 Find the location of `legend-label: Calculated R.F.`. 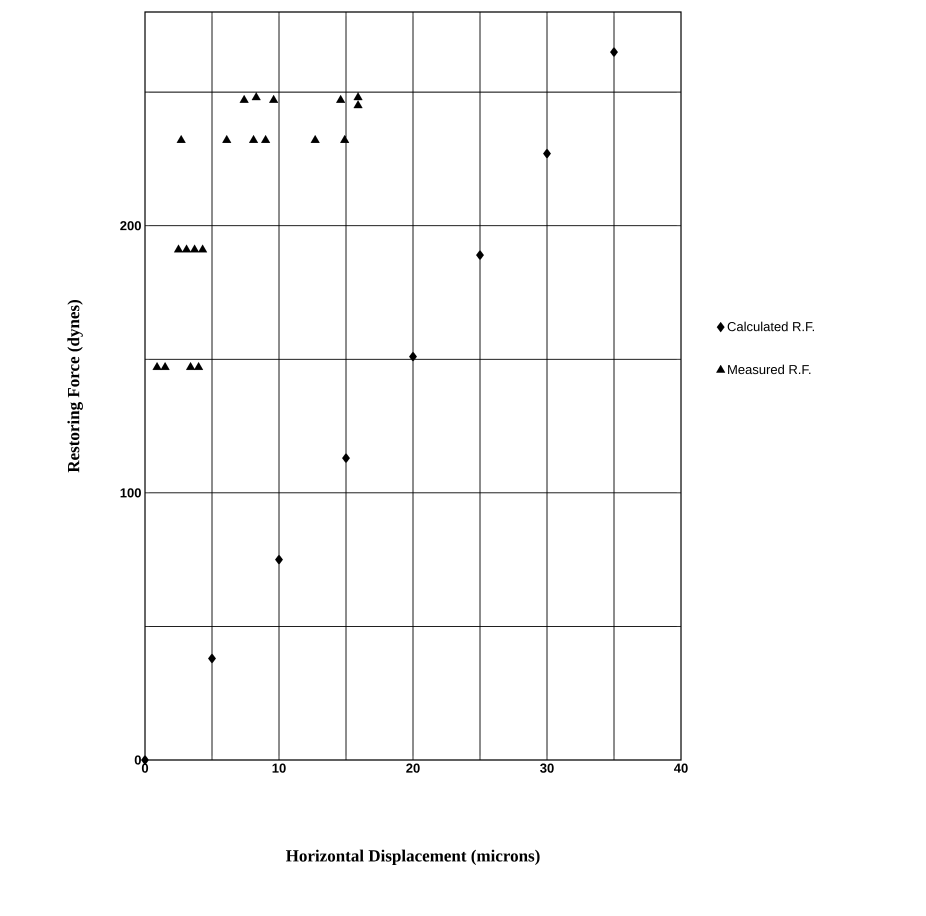

legend-label: Calculated R.F. is located at coordinates (771, 327).